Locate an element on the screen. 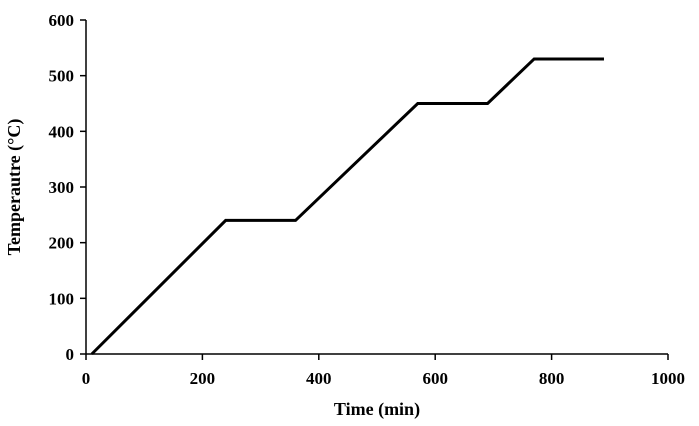 The width and height of the screenshot is (699, 426). x-ticks: 0 200 400 600 800 1000 is located at coordinates (383, 371).